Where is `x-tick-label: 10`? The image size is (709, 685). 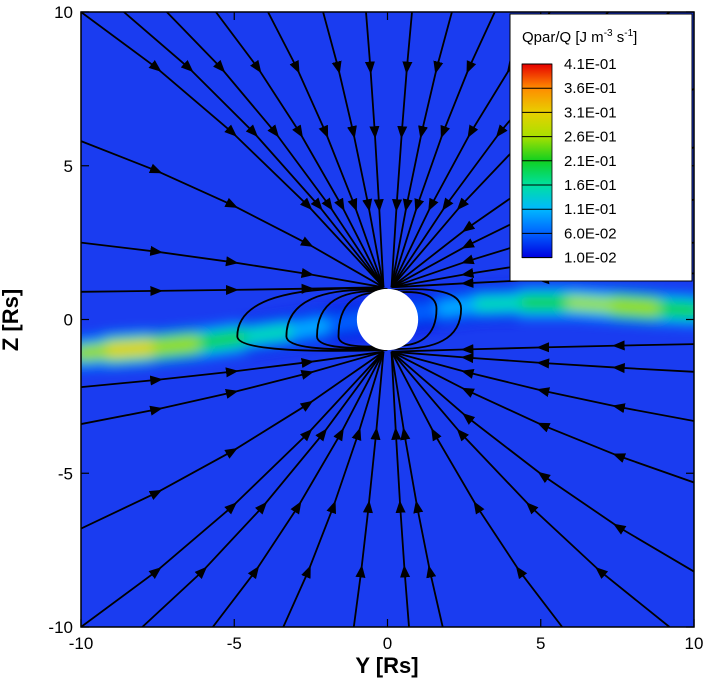 x-tick-label: 10 is located at coordinates (694, 643).